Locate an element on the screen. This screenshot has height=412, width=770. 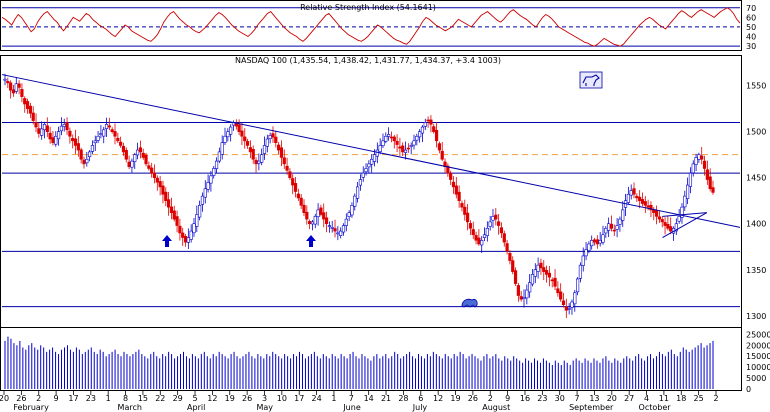
x-day-label: 19 is located at coordinates (455, 398).